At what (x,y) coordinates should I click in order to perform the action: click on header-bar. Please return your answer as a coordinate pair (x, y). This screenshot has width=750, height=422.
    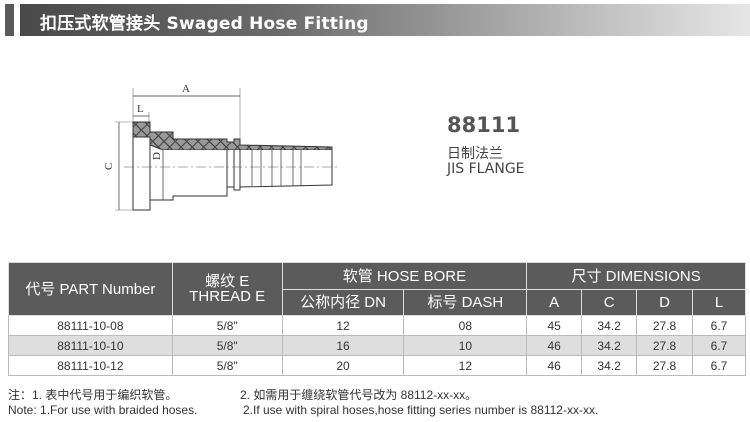
    Looking at the image, I should click on (385, 20).